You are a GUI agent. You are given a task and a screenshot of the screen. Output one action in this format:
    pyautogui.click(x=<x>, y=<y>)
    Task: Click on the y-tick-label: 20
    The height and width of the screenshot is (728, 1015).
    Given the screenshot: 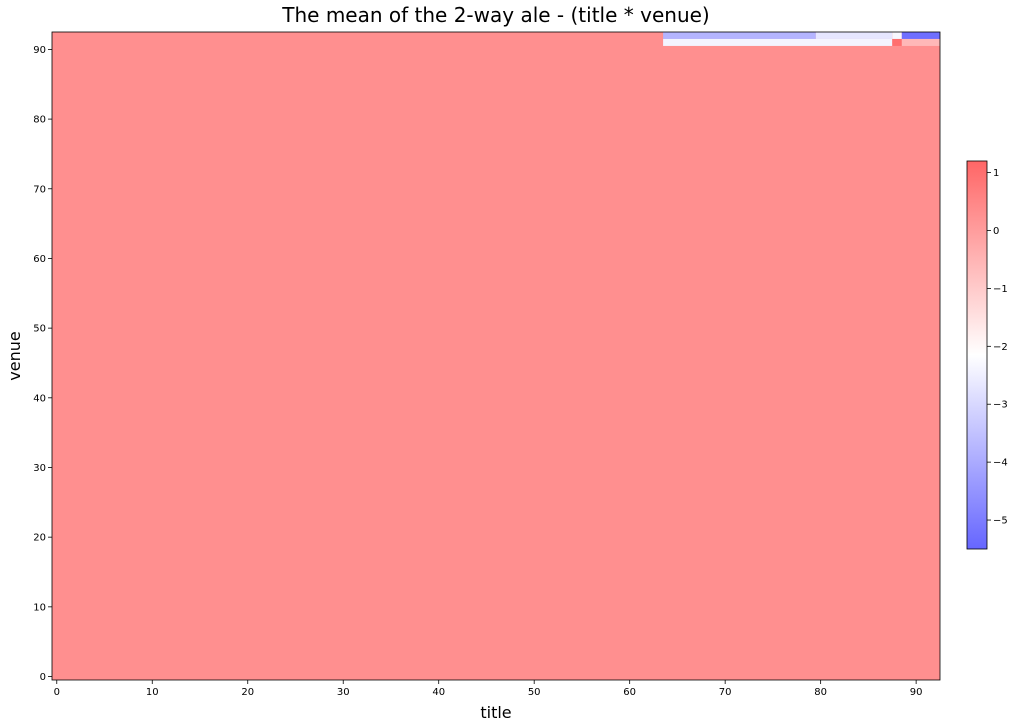 What is the action you would take?
    pyautogui.click(x=39, y=538)
    